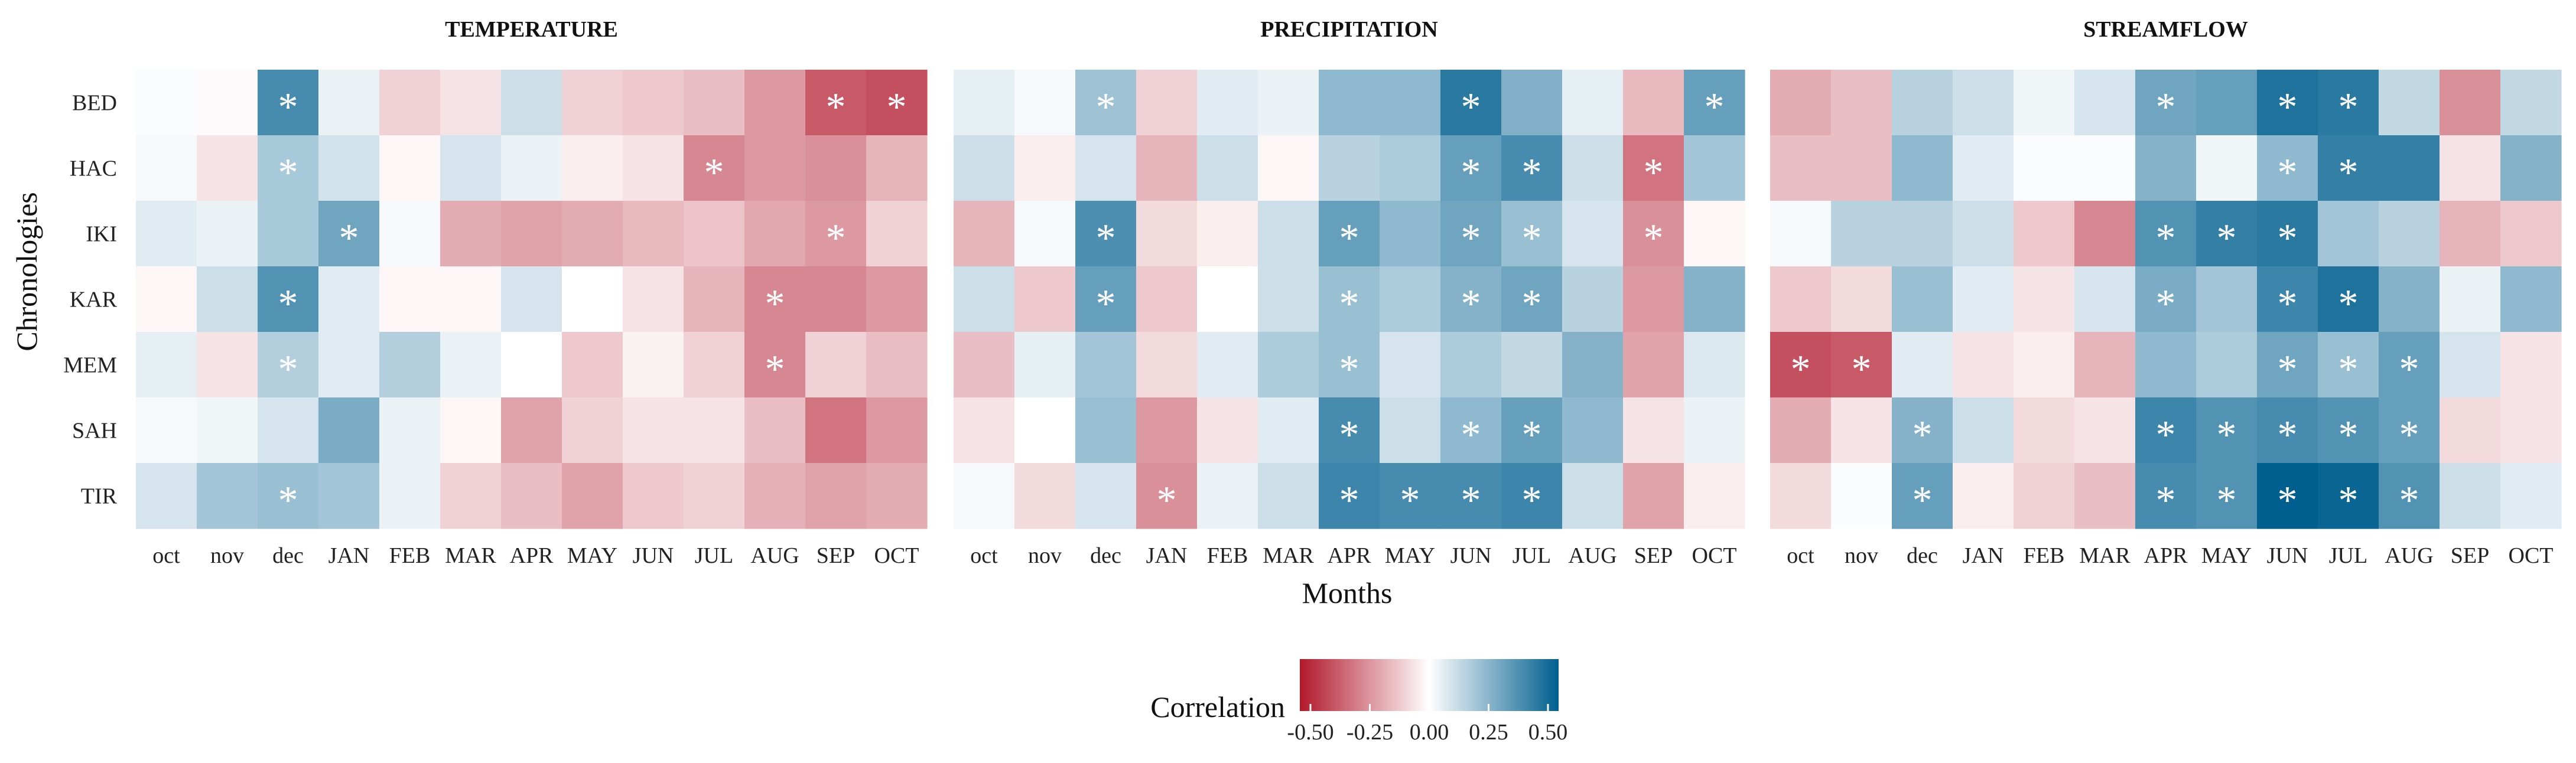  I want to click on x-tick-label: APR, so click(532, 555).